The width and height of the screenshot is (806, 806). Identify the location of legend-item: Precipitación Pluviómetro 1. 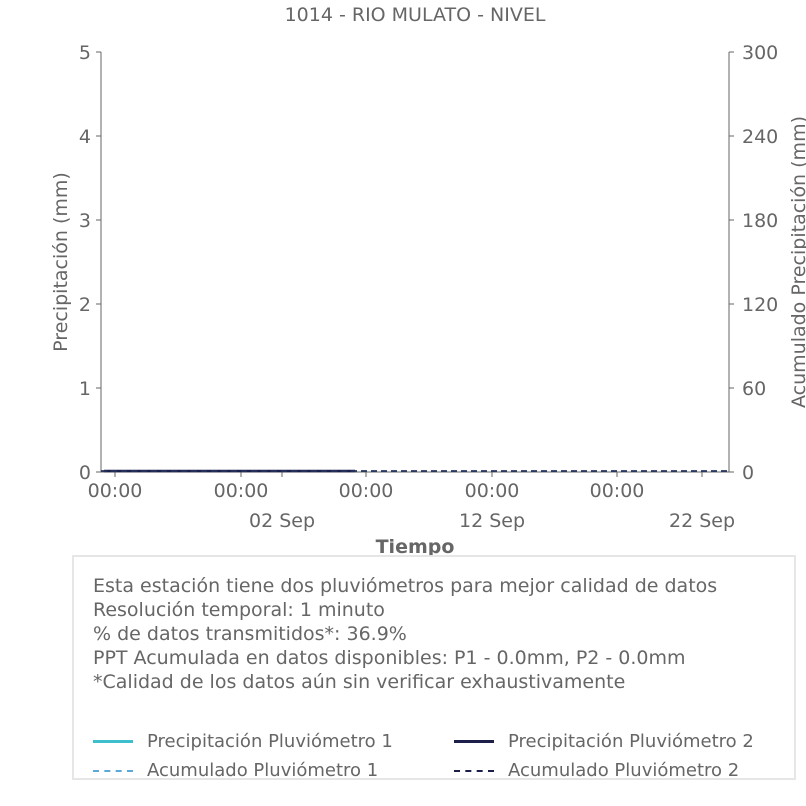
(243, 741).